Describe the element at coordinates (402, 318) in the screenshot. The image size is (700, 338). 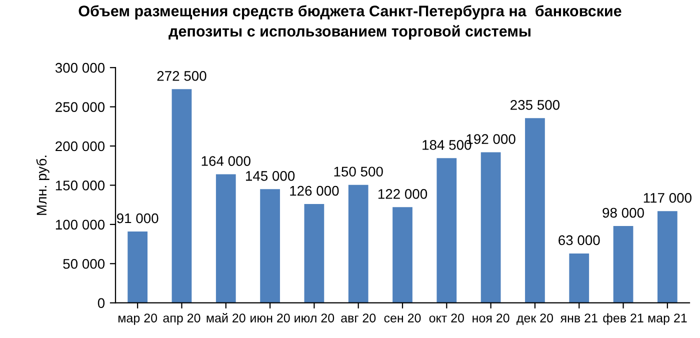
I see `x-tick-label: сен 20` at that location.